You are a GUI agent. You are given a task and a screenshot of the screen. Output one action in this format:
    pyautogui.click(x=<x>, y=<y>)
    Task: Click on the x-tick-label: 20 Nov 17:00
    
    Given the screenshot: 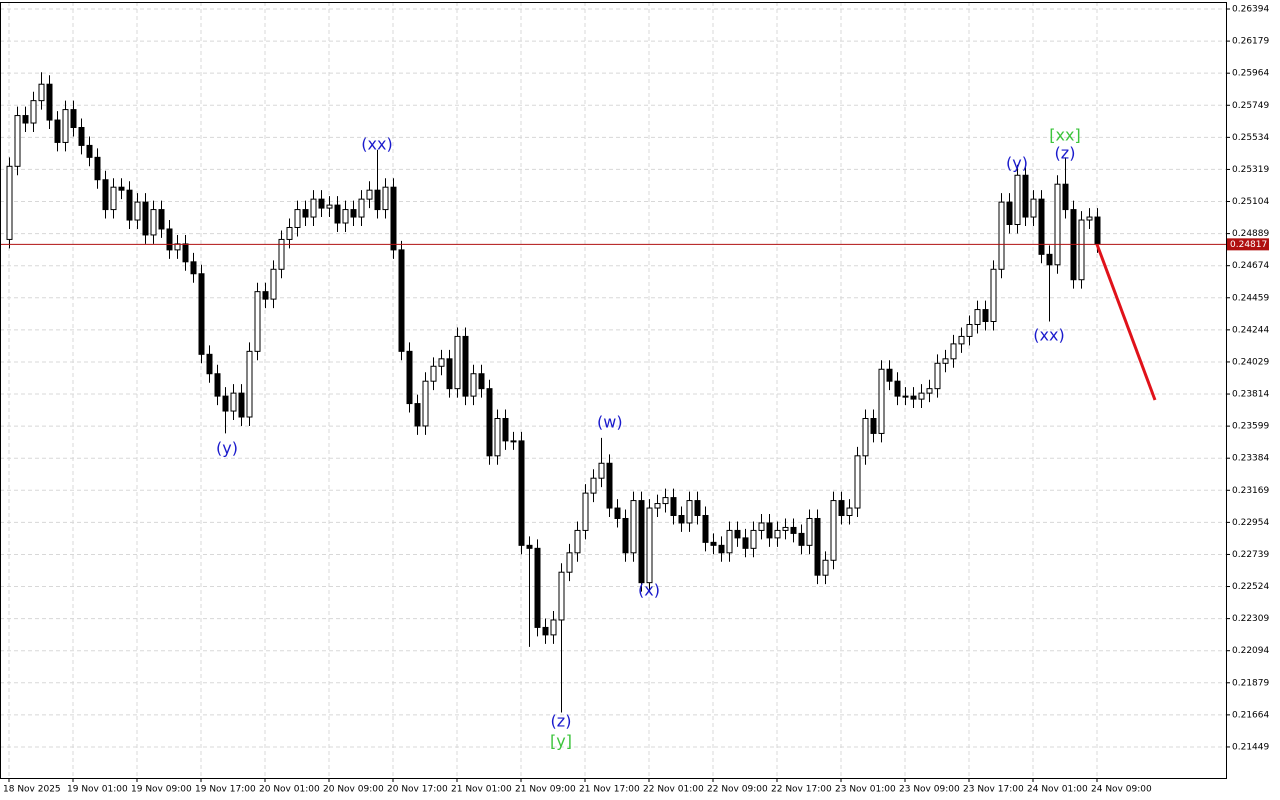 What is the action you would take?
    pyautogui.click(x=417, y=790)
    